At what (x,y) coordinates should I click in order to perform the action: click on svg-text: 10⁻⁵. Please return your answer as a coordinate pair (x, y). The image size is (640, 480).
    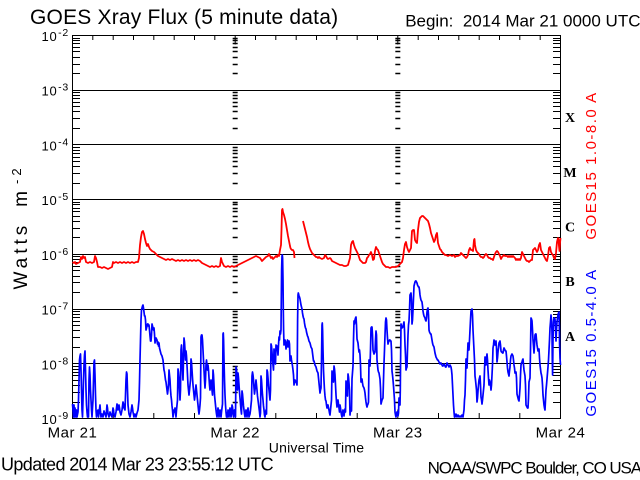
    Looking at the image, I should click on (56, 199).